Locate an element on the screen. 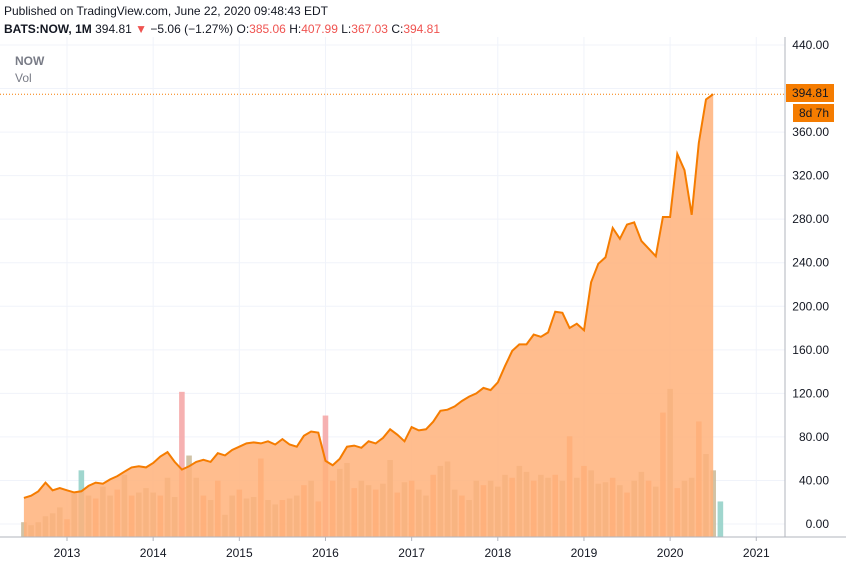 The image size is (846, 574). legend-volume: Vol is located at coordinates (23, 78).